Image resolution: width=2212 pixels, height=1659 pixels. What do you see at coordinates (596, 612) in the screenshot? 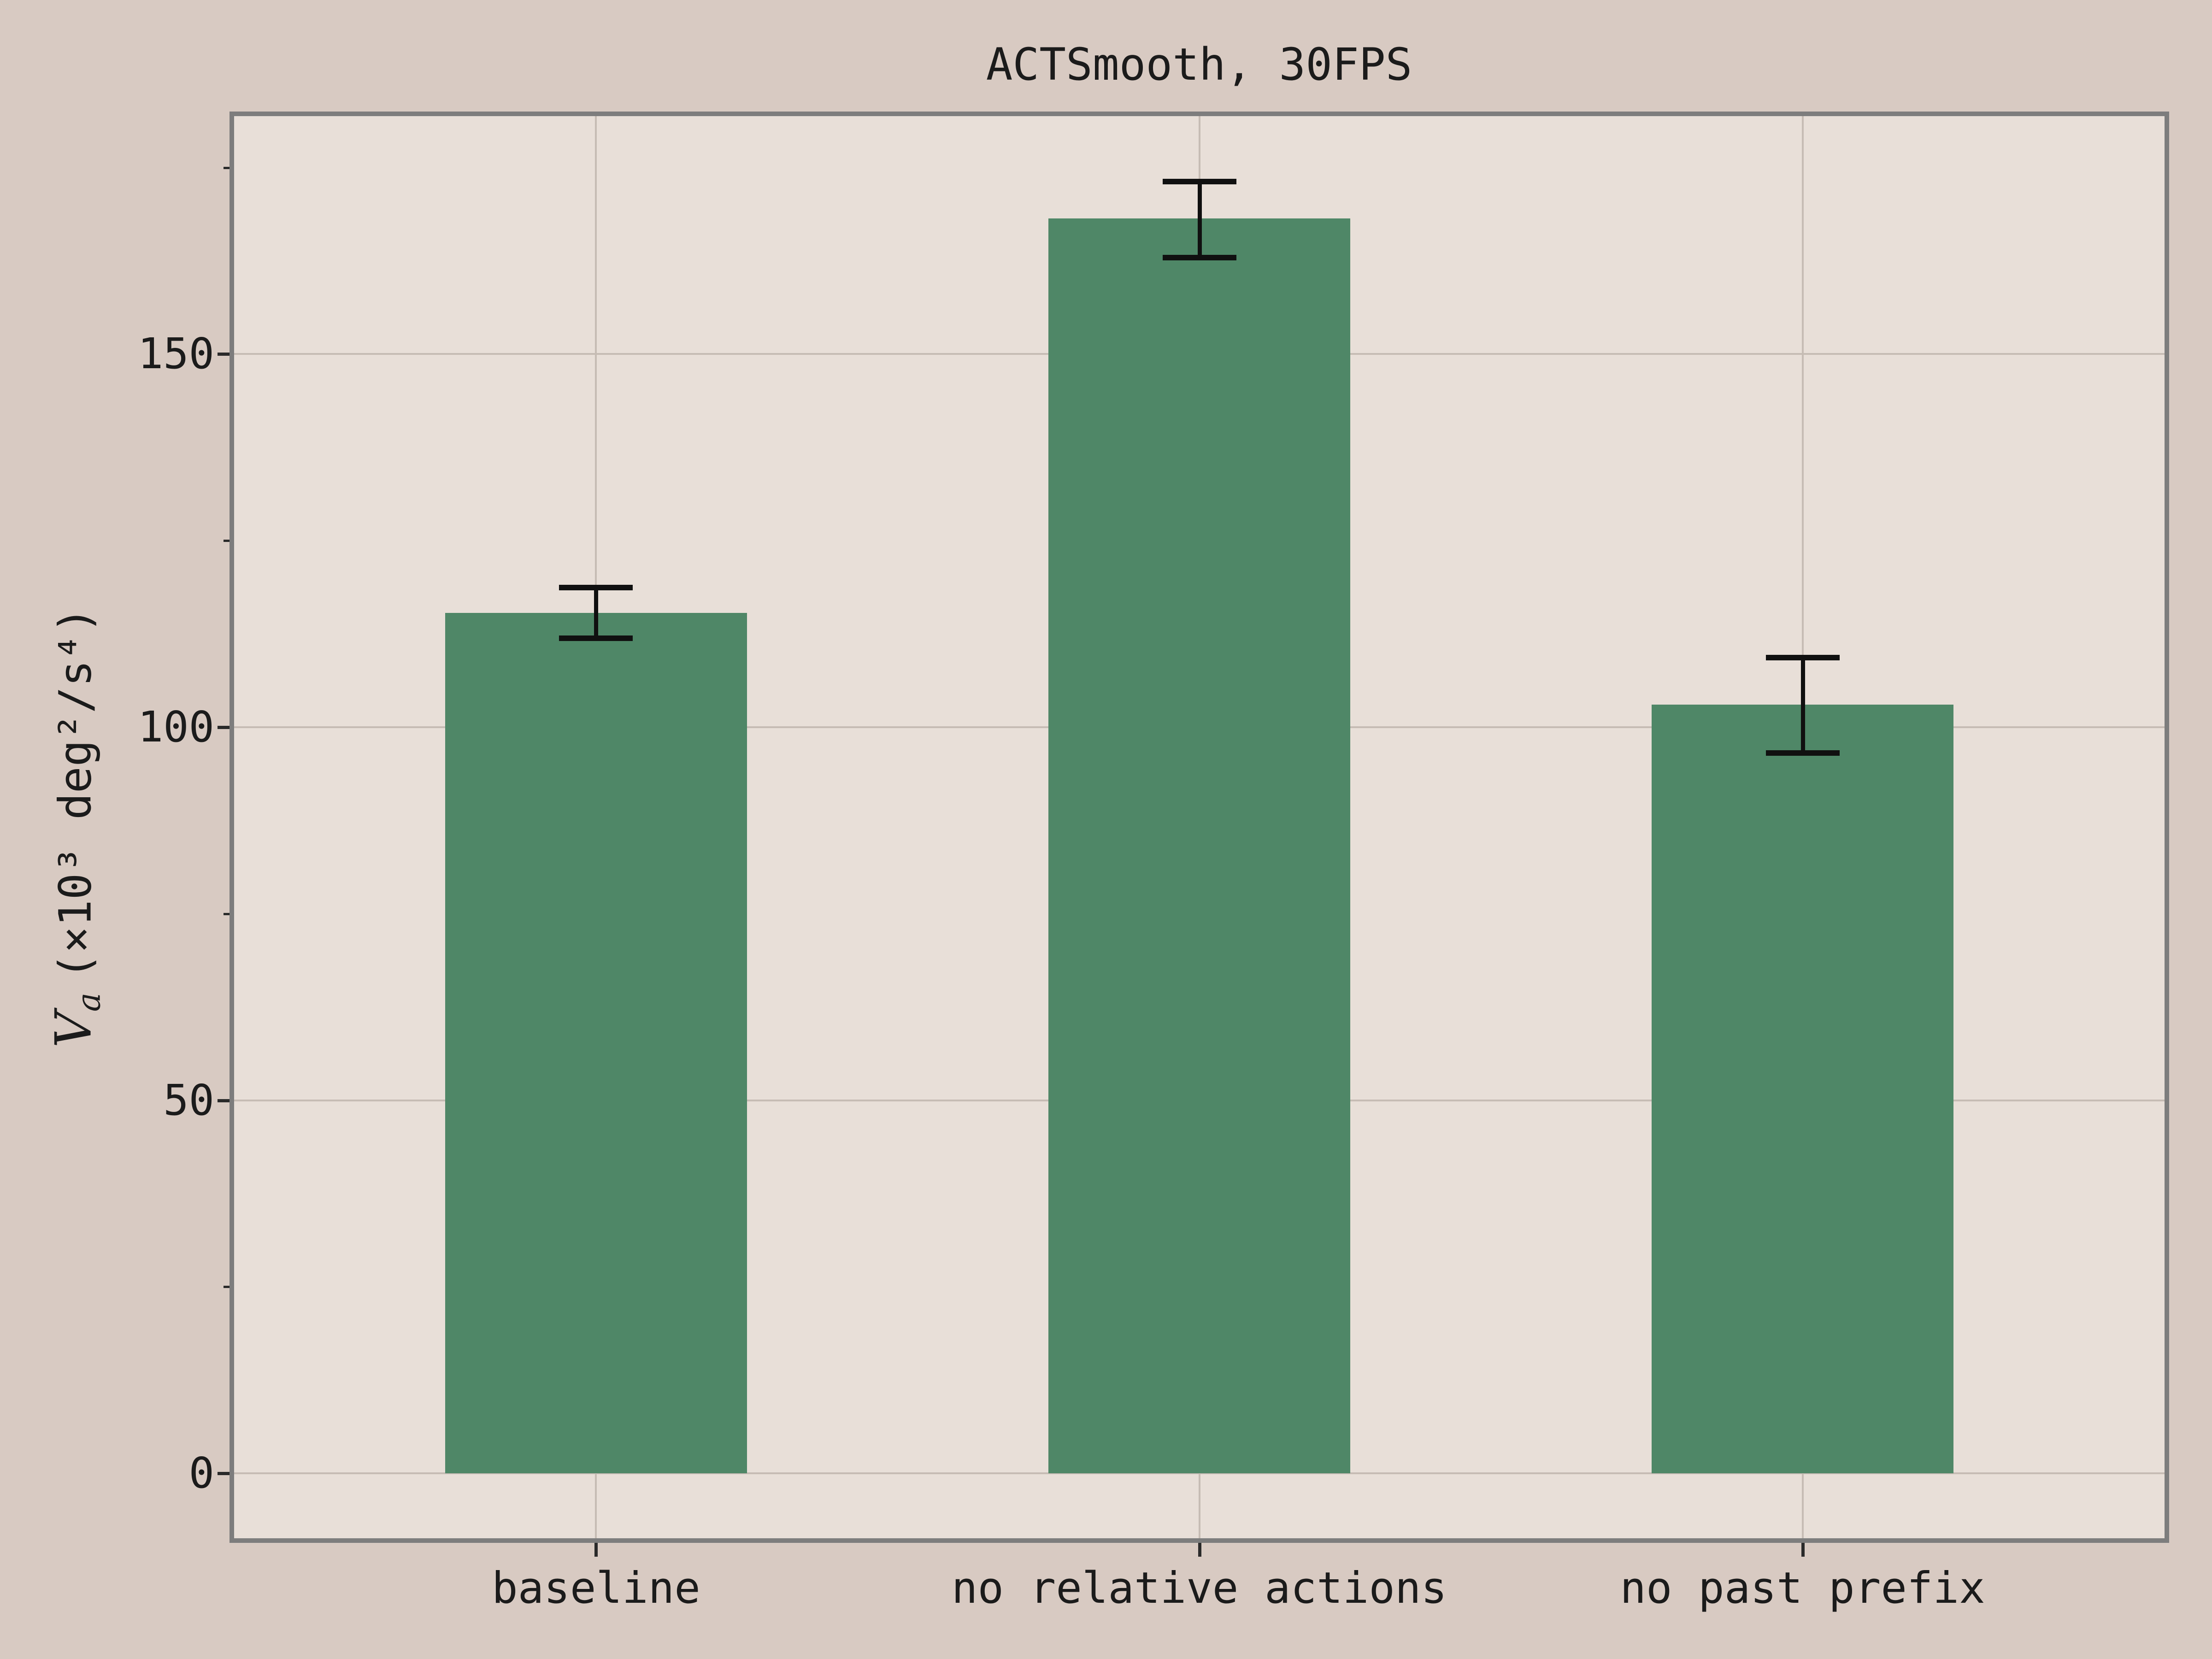
I see `error-bar-line-baseline` at bounding box center [596, 612].